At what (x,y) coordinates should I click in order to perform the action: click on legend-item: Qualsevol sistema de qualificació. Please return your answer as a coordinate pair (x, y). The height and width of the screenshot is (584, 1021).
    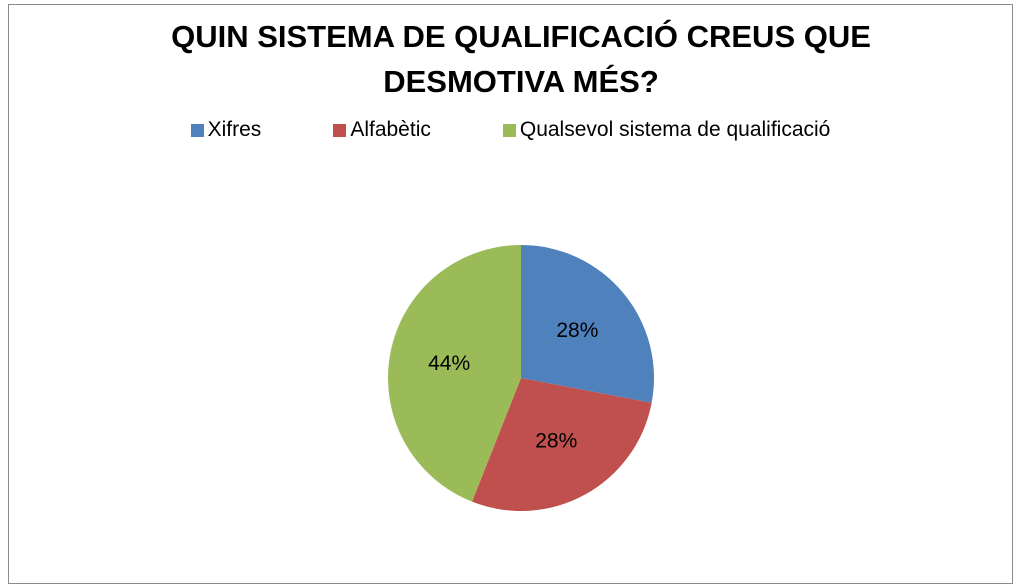
    Looking at the image, I should click on (666, 130).